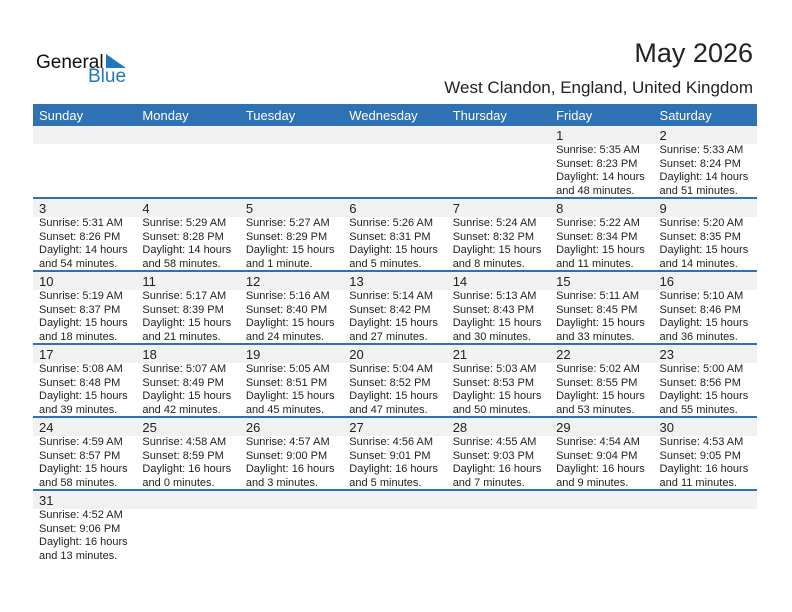  I want to click on sunset: Sunset: 8:24 PM, so click(700, 163).